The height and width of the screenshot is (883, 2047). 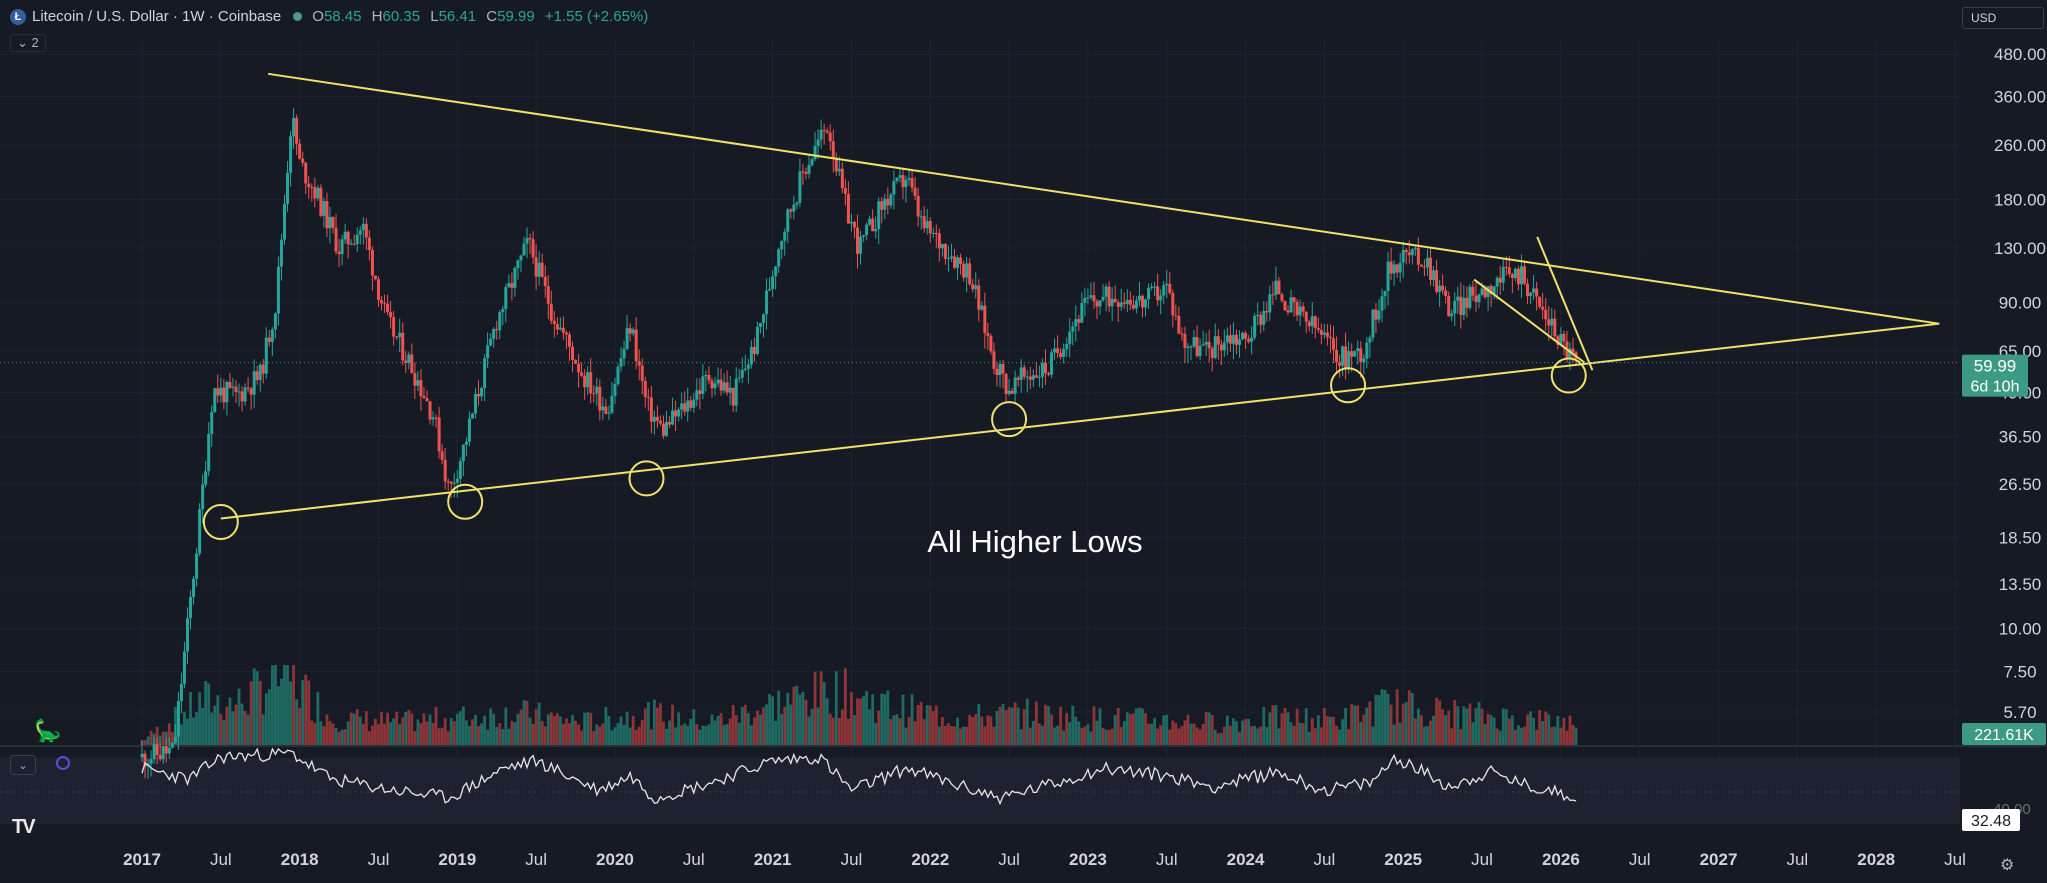 I want to click on symbol-title: Litecoin / U.S. Dollar · 1W · Coinbase, so click(x=157, y=16).